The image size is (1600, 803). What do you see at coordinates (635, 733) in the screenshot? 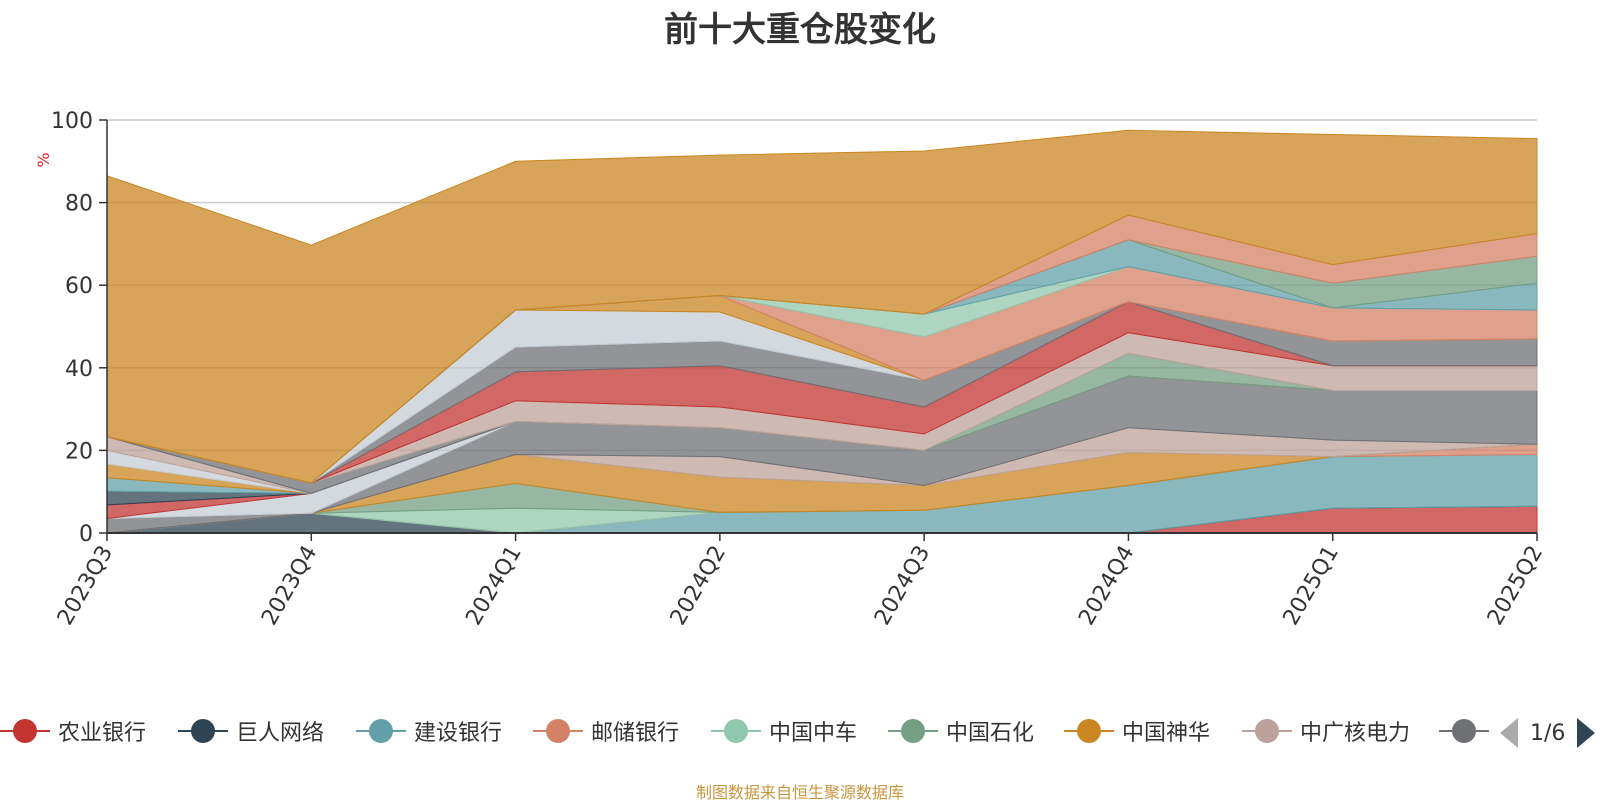
I see `legend-label: 邮储银行` at bounding box center [635, 733].